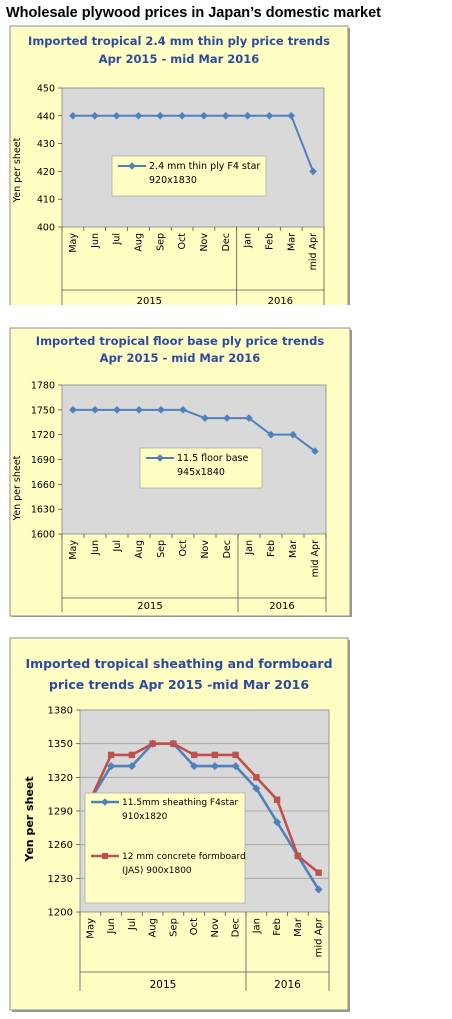 The image size is (452, 1019). I want to click on y-tick-label: 1690, so click(43, 460).